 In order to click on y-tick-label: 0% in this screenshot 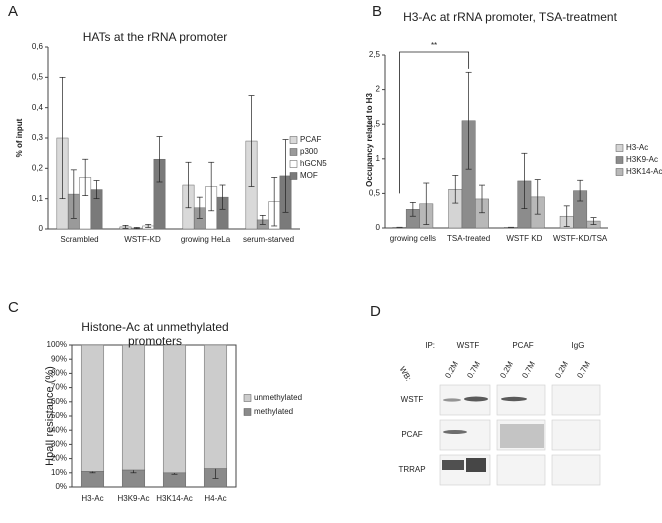, I will do `click(61, 486)`.